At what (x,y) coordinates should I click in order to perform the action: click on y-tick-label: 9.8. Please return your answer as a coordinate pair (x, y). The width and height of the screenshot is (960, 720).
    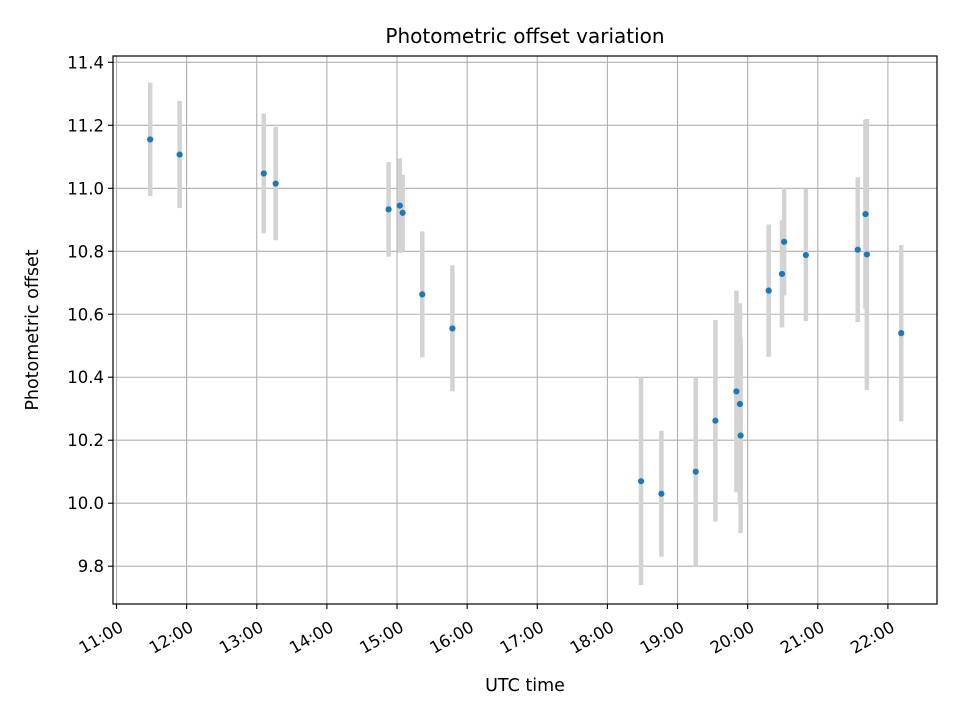
    Looking at the image, I should click on (91, 566).